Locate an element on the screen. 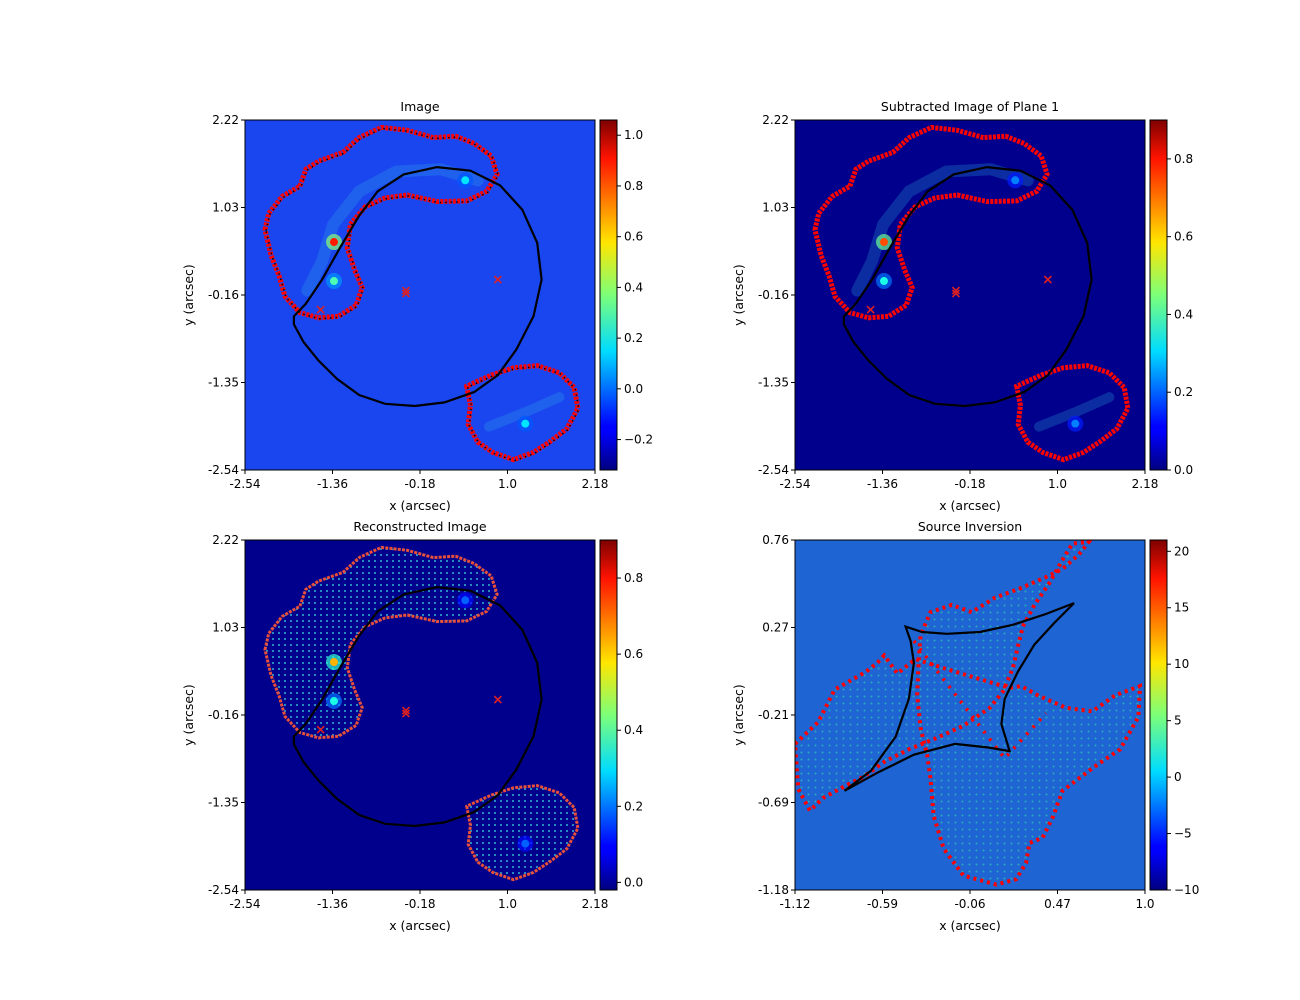 The image size is (1300, 1000). y-tick-label: -0.69 is located at coordinates (773, 803).